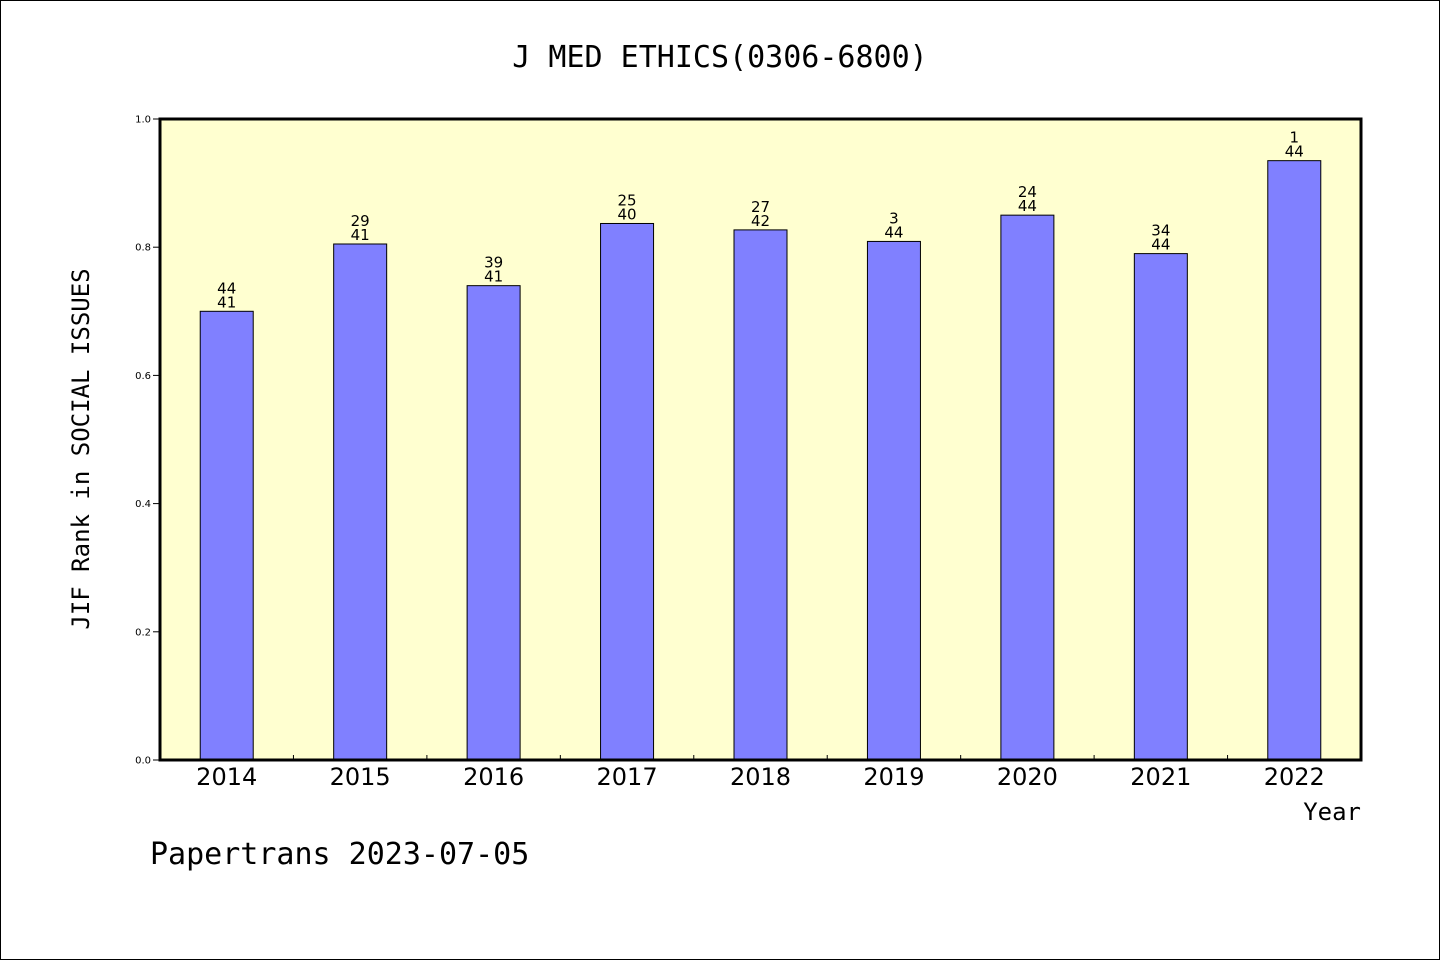 Image resolution: width=1440 pixels, height=960 pixels. Describe the element at coordinates (719, 57) in the screenshot. I see `chart-title: J MED ETHICS(0306-6800)` at that location.